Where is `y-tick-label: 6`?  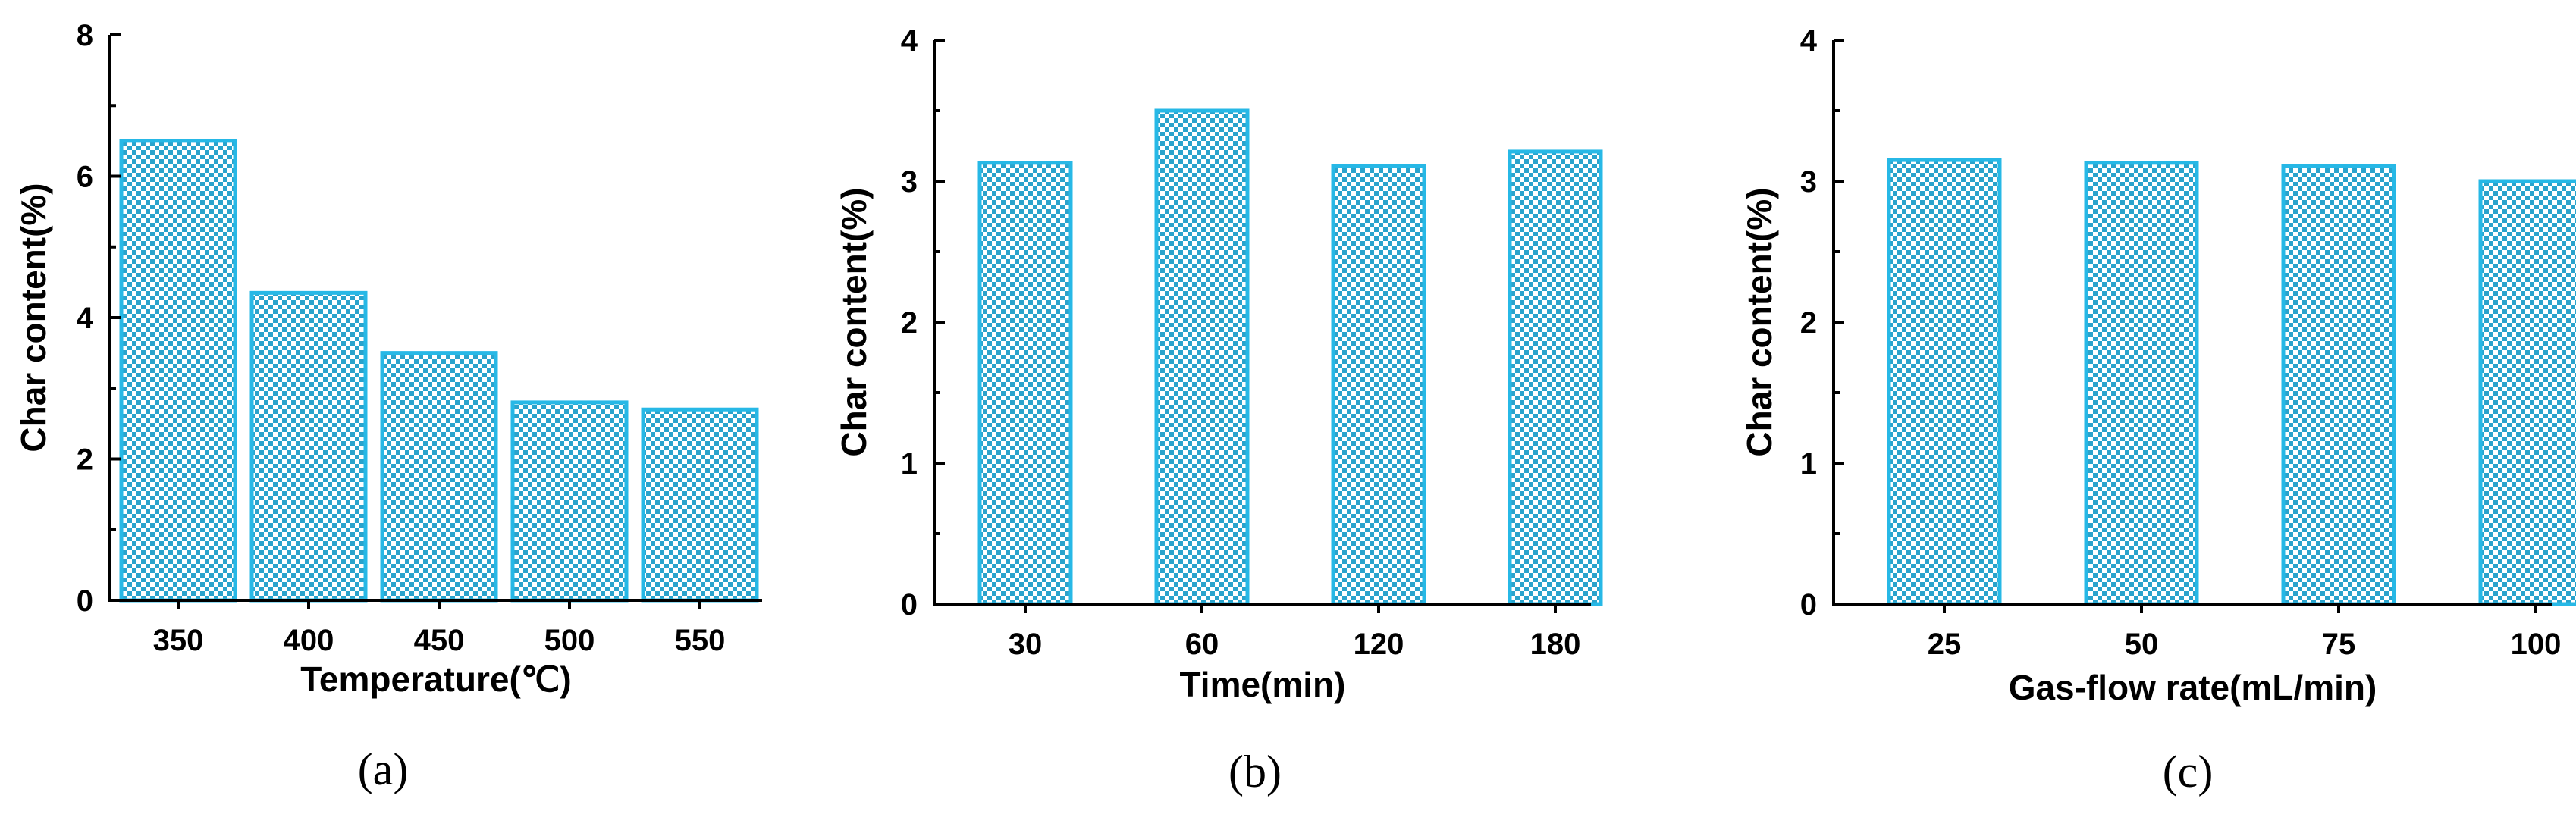 y-tick-label: 6 is located at coordinates (85, 177).